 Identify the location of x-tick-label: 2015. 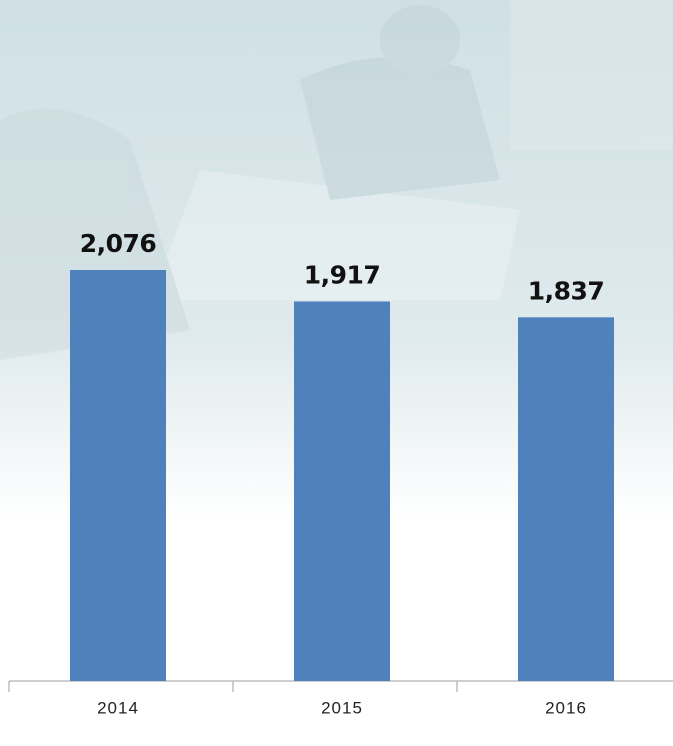
(342, 707).